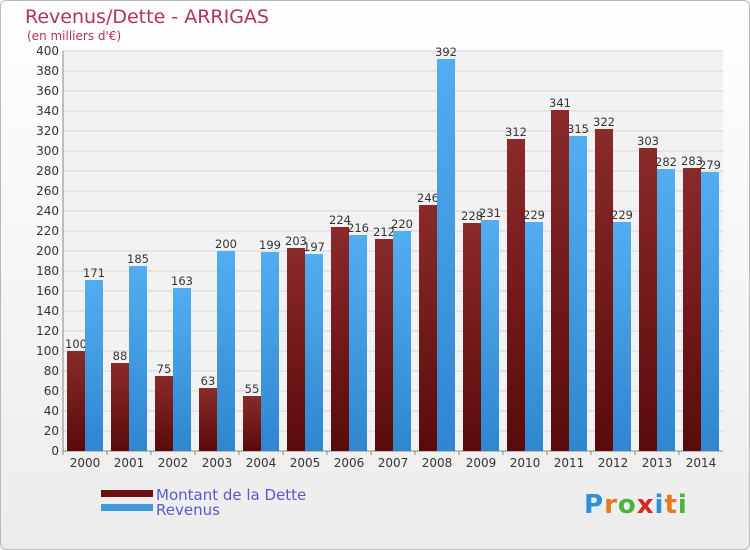 The height and width of the screenshot is (550, 750). I want to click on data-label: 63, so click(208, 381).